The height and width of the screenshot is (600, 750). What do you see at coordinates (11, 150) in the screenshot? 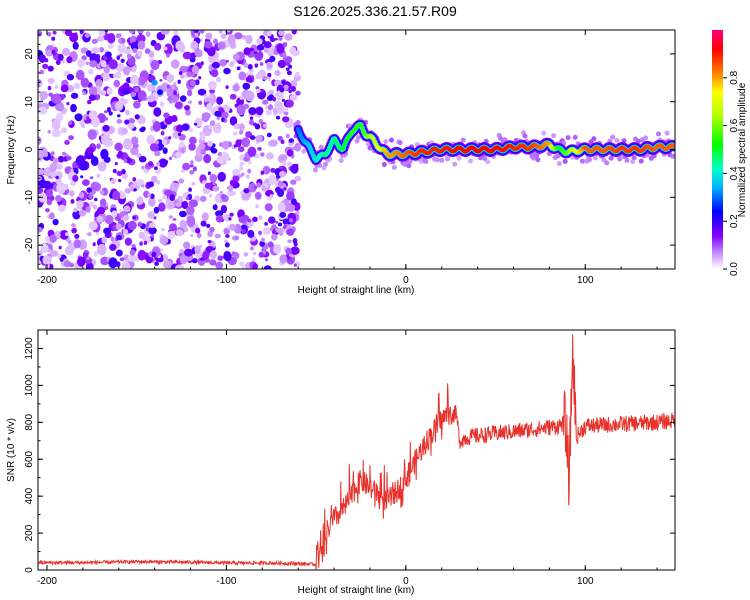
I see `spectrogram-ylabel: Frequency (Hz)` at bounding box center [11, 150].